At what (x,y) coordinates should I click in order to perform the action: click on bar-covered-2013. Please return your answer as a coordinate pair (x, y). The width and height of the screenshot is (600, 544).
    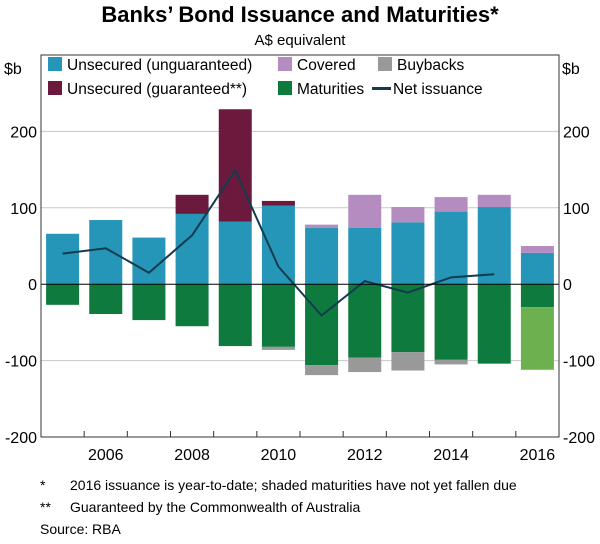
    Looking at the image, I should click on (407, 214).